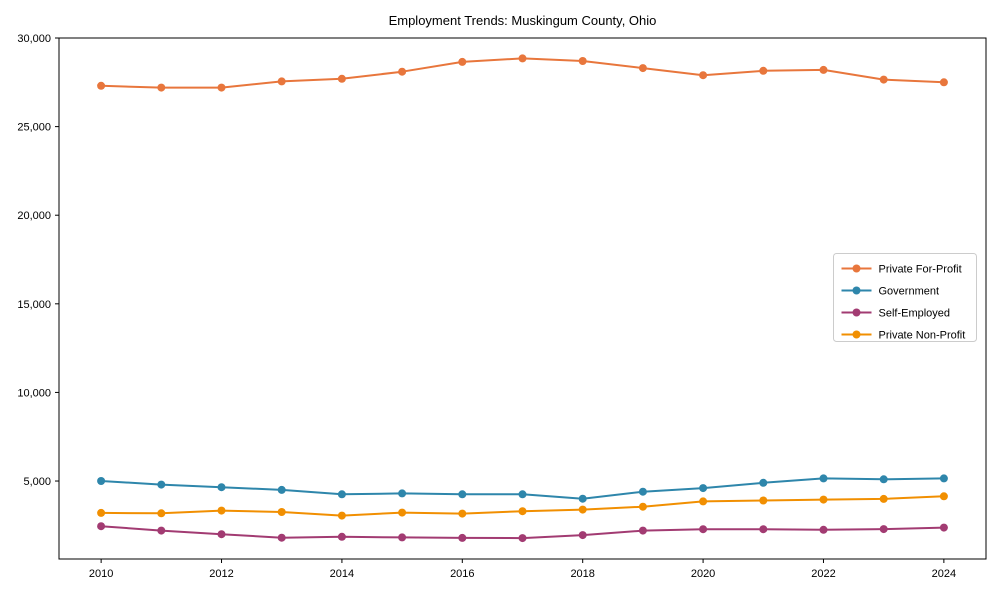  What do you see at coordinates (221, 574) in the screenshot?
I see `x-tick-label: 2012` at bounding box center [221, 574].